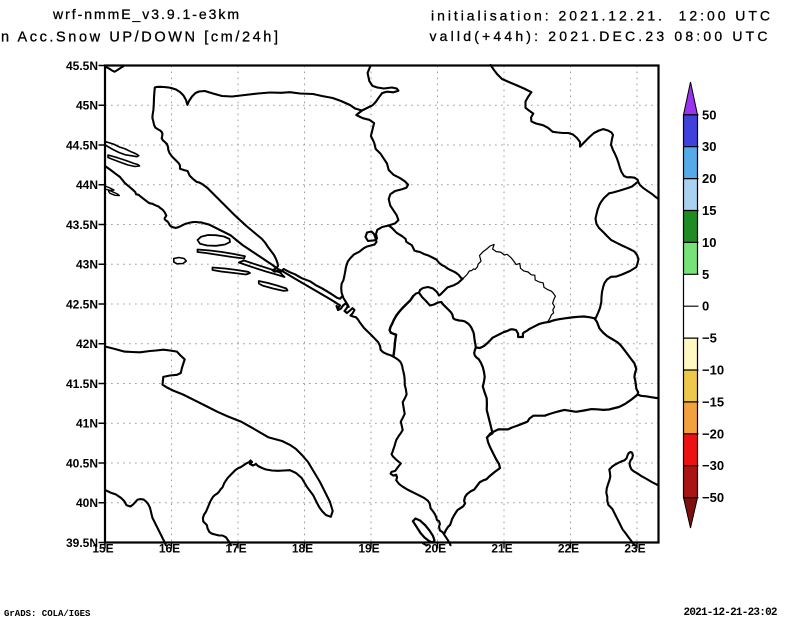 This screenshot has width=800, height=618. I want to click on svg-text: −10, so click(713, 370).